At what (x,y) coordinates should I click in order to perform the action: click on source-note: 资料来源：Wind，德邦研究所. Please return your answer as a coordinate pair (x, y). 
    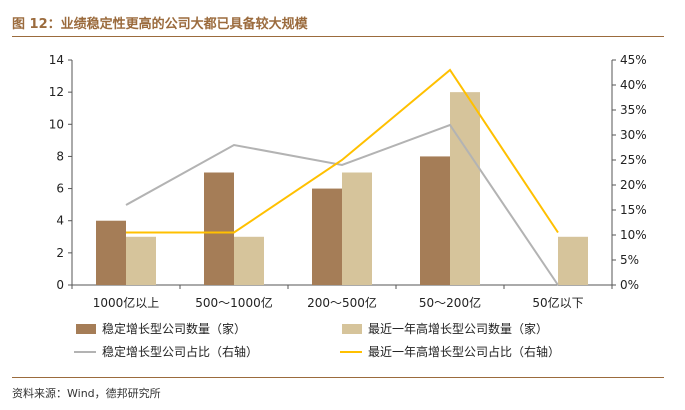
    Looking at the image, I should click on (86, 393).